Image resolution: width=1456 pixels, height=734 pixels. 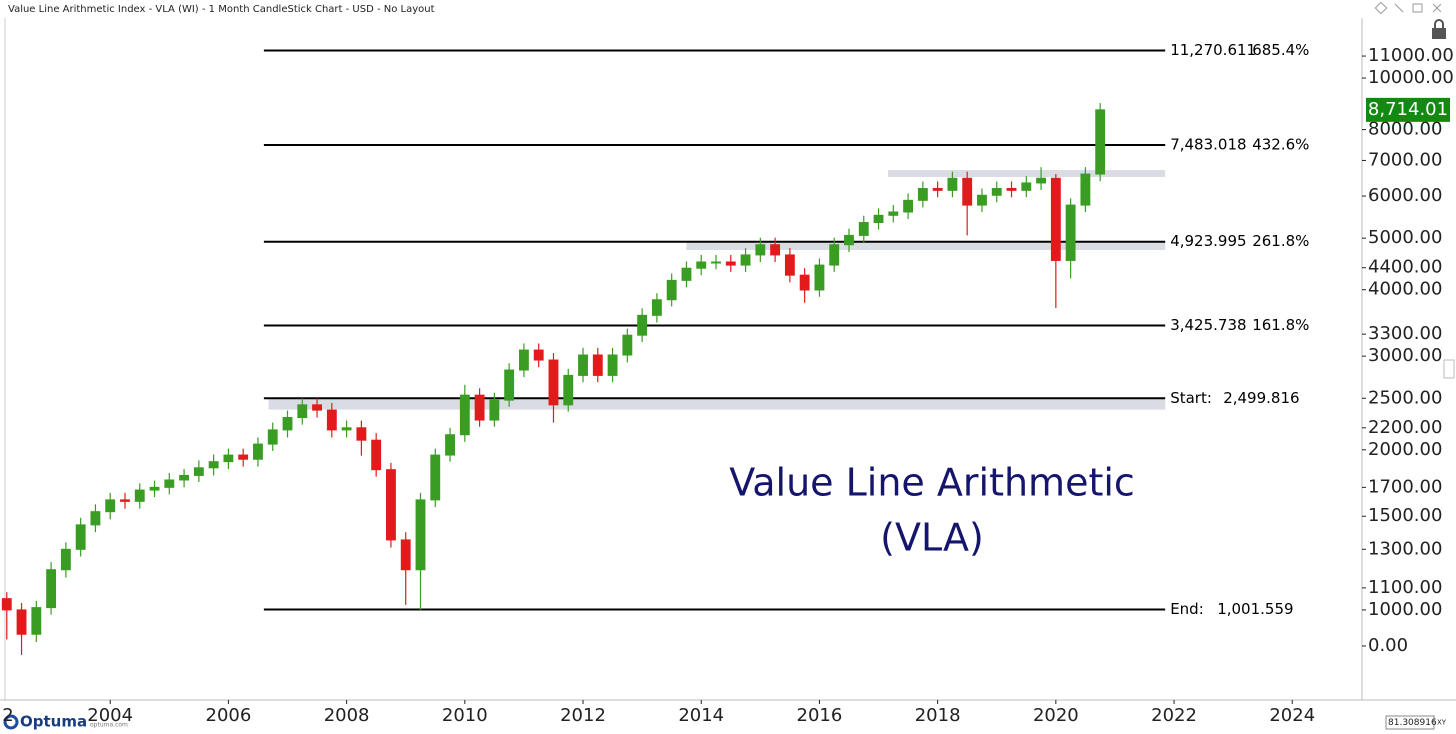 What do you see at coordinates (1255, 609) in the screenshot?
I see `level-label: 1,001.559` at bounding box center [1255, 609].